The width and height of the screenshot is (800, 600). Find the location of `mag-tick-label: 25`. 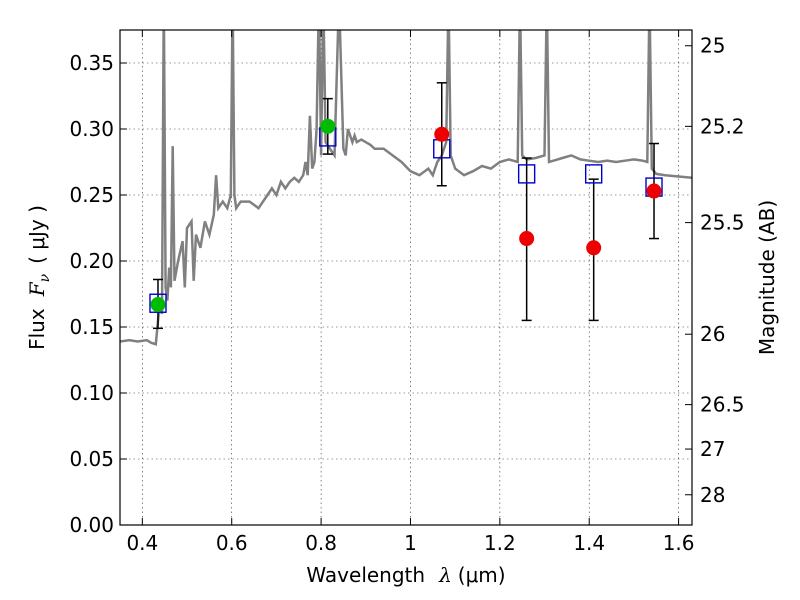

mag-tick-label: 25 is located at coordinates (712, 46).